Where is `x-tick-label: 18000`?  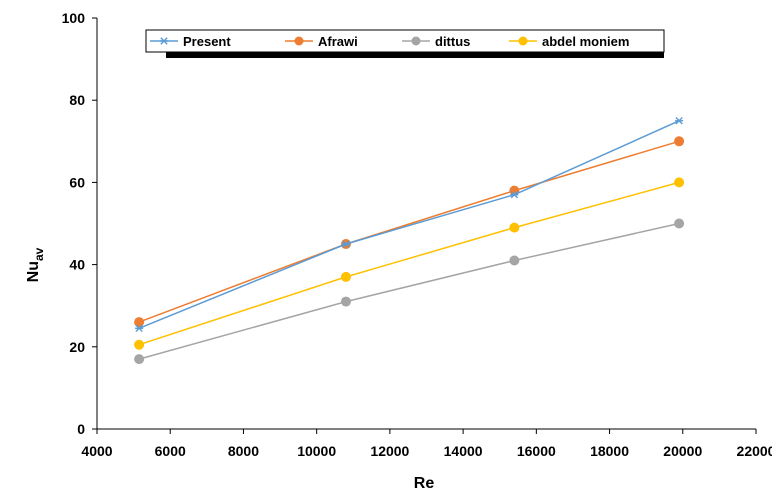
x-tick-label: 18000 is located at coordinates (609, 451).